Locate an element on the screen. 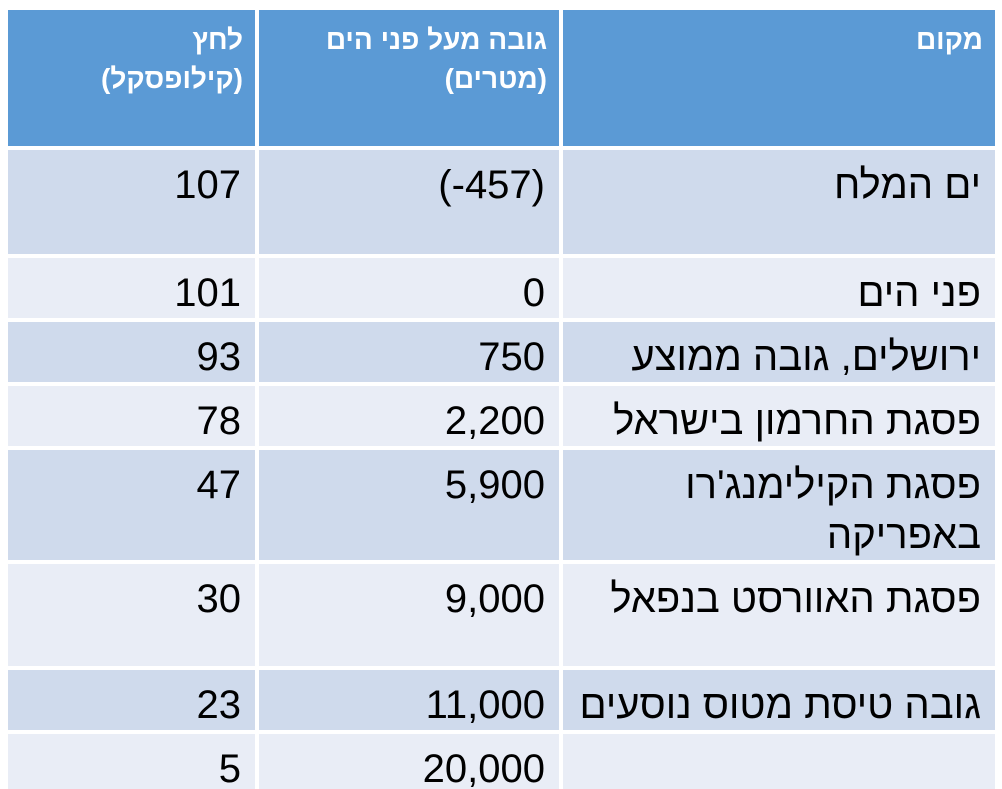 This screenshot has height=789, width=1002. header-altitude: גובה מעל פני הים (מטרים) is located at coordinates (409, 78).